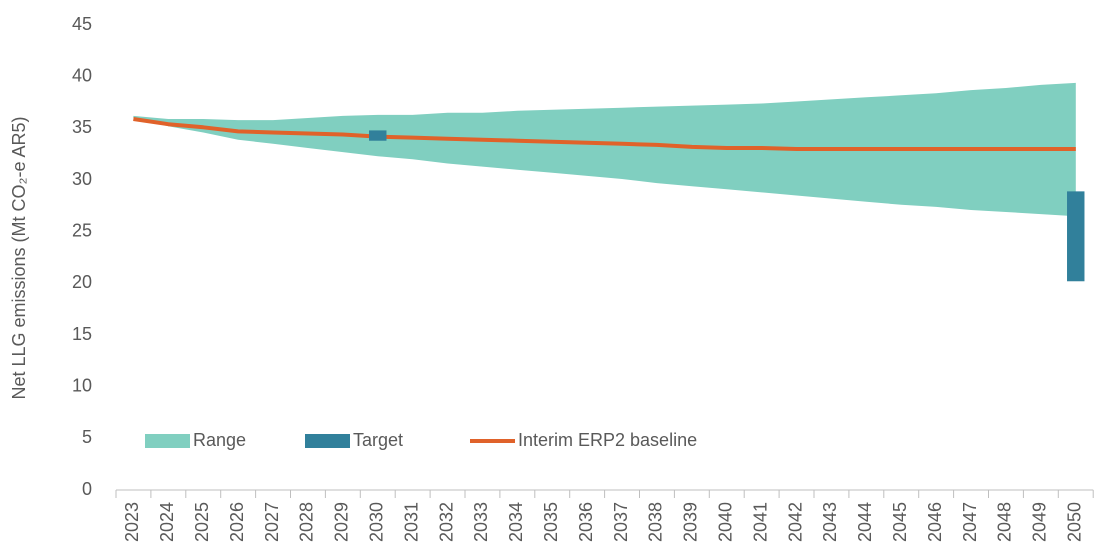  Describe the element at coordinates (1075, 522) in the screenshot. I see `x-tick-label: 2050` at that location.